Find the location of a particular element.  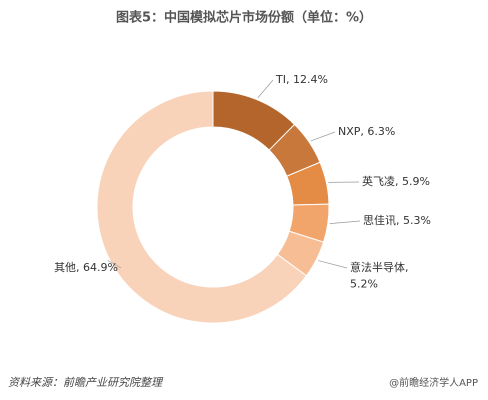

data-label: 意法半导体, 5.2% is located at coordinates (379, 275).